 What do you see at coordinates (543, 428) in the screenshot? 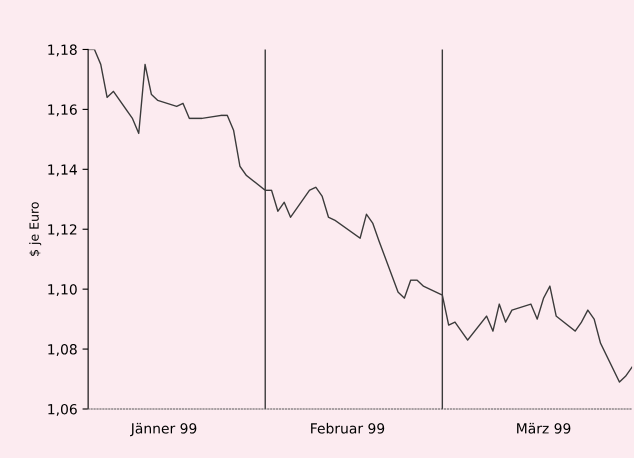
I see `x-tick-label: März 99` at bounding box center [543, 428].